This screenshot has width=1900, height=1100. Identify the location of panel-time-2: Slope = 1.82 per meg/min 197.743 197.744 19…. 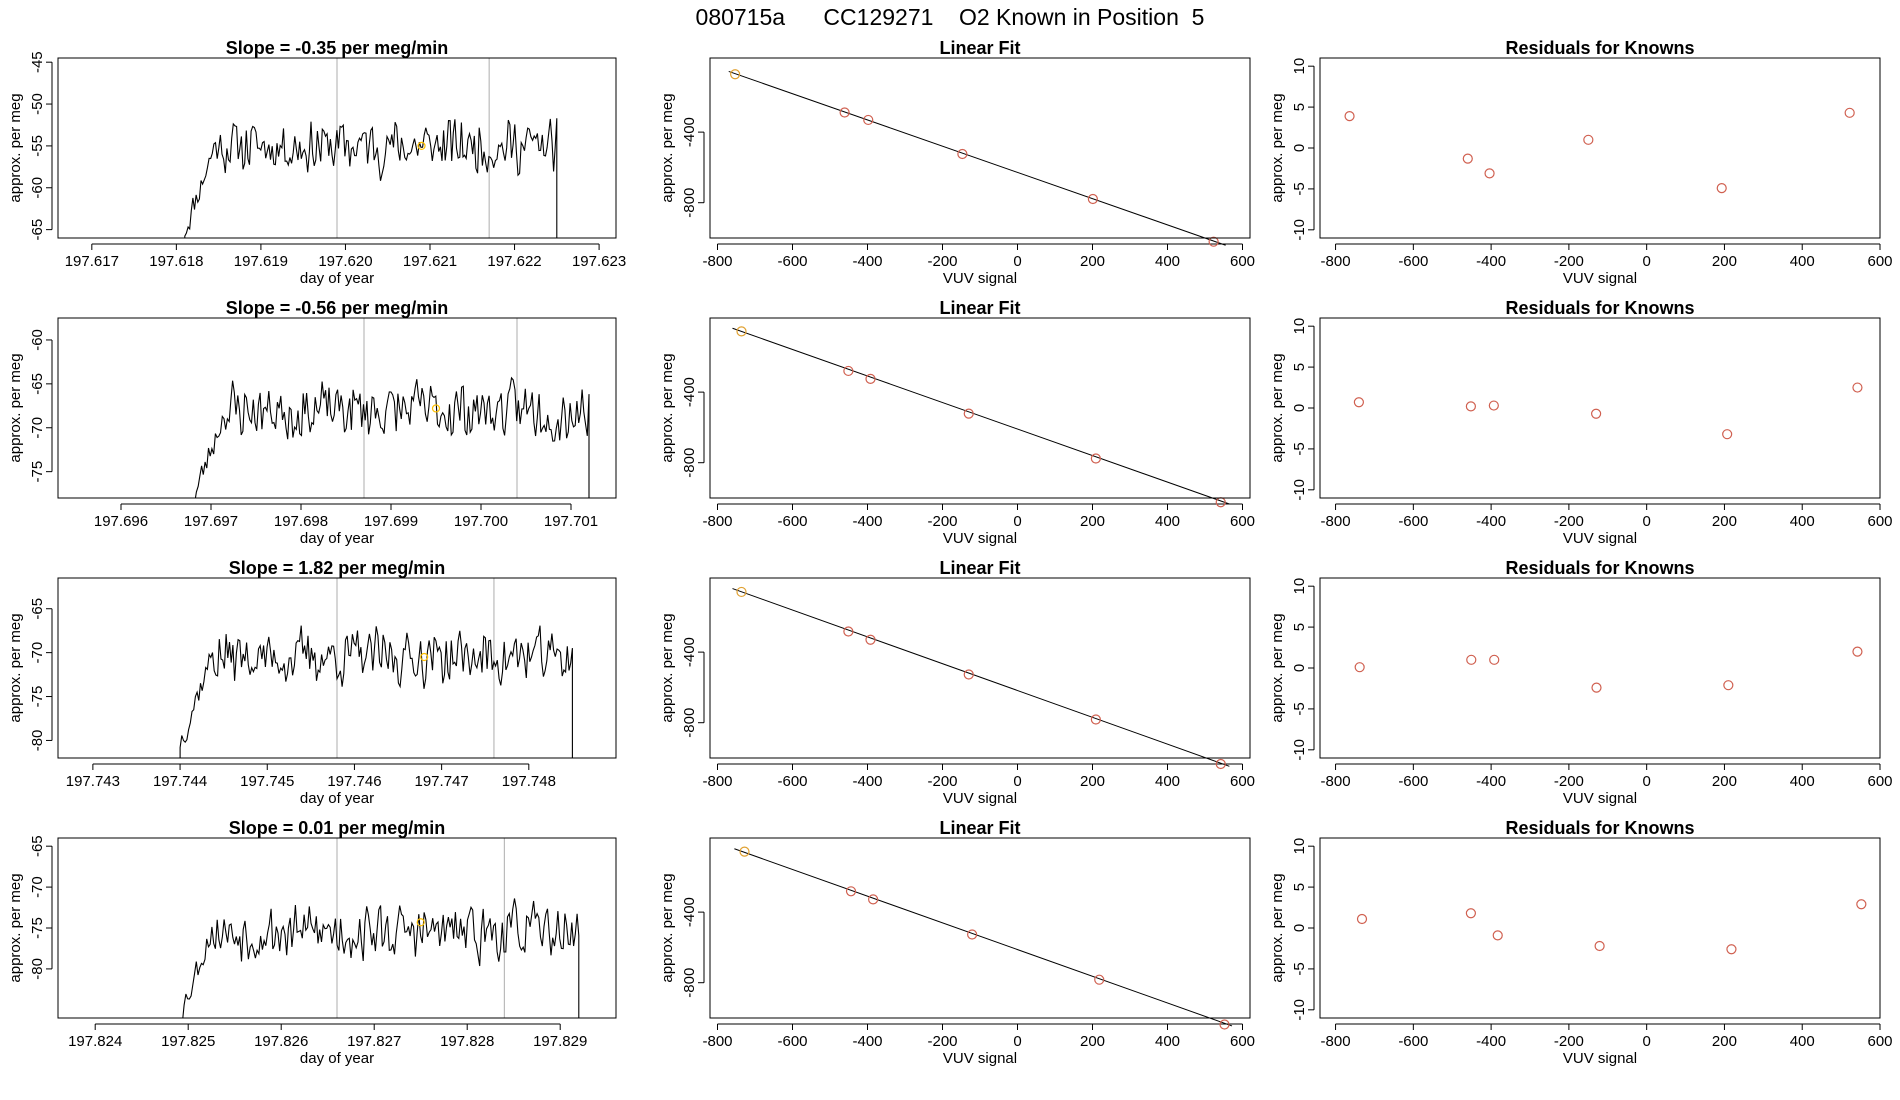
(312, 682).